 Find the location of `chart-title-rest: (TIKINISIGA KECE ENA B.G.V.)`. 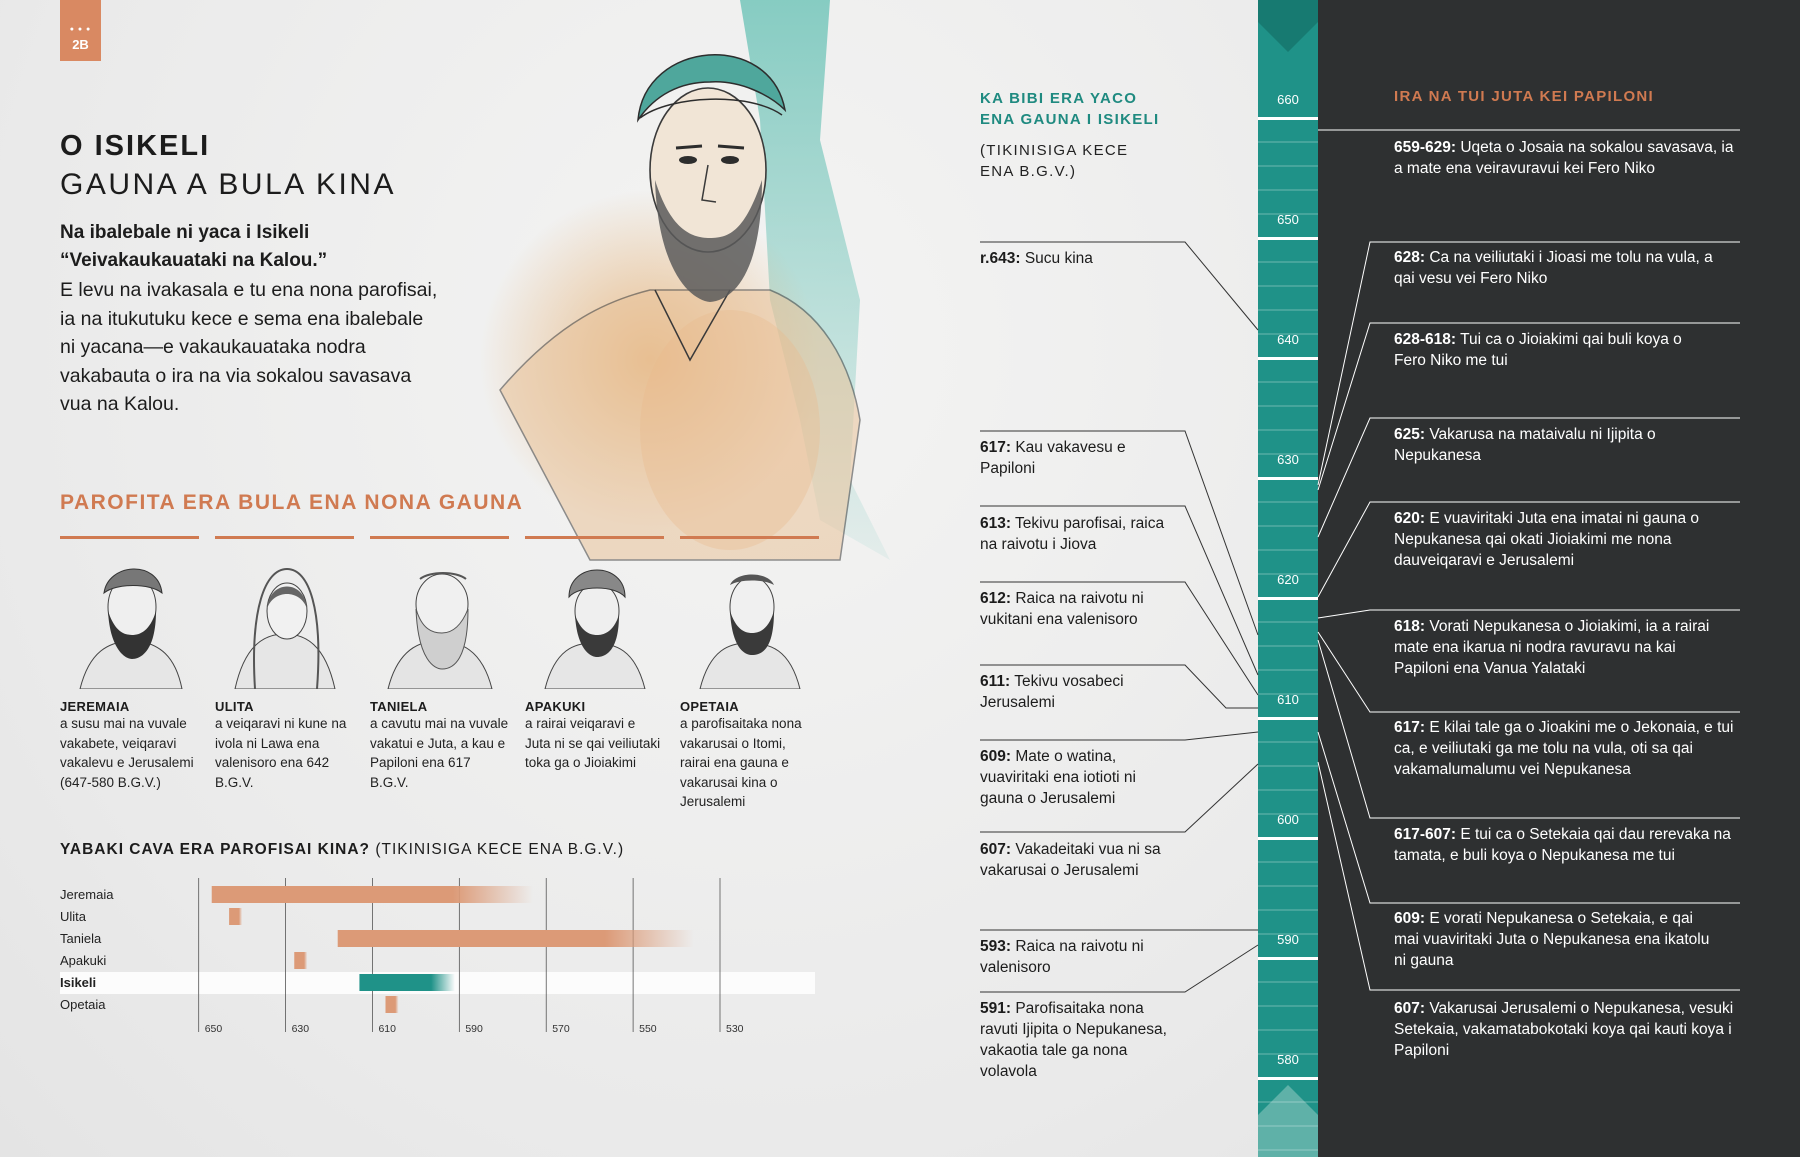

chart-title-rest: (TIKINISIGA KECE ENA B.G.V.) is located at coordinates (497, 849).